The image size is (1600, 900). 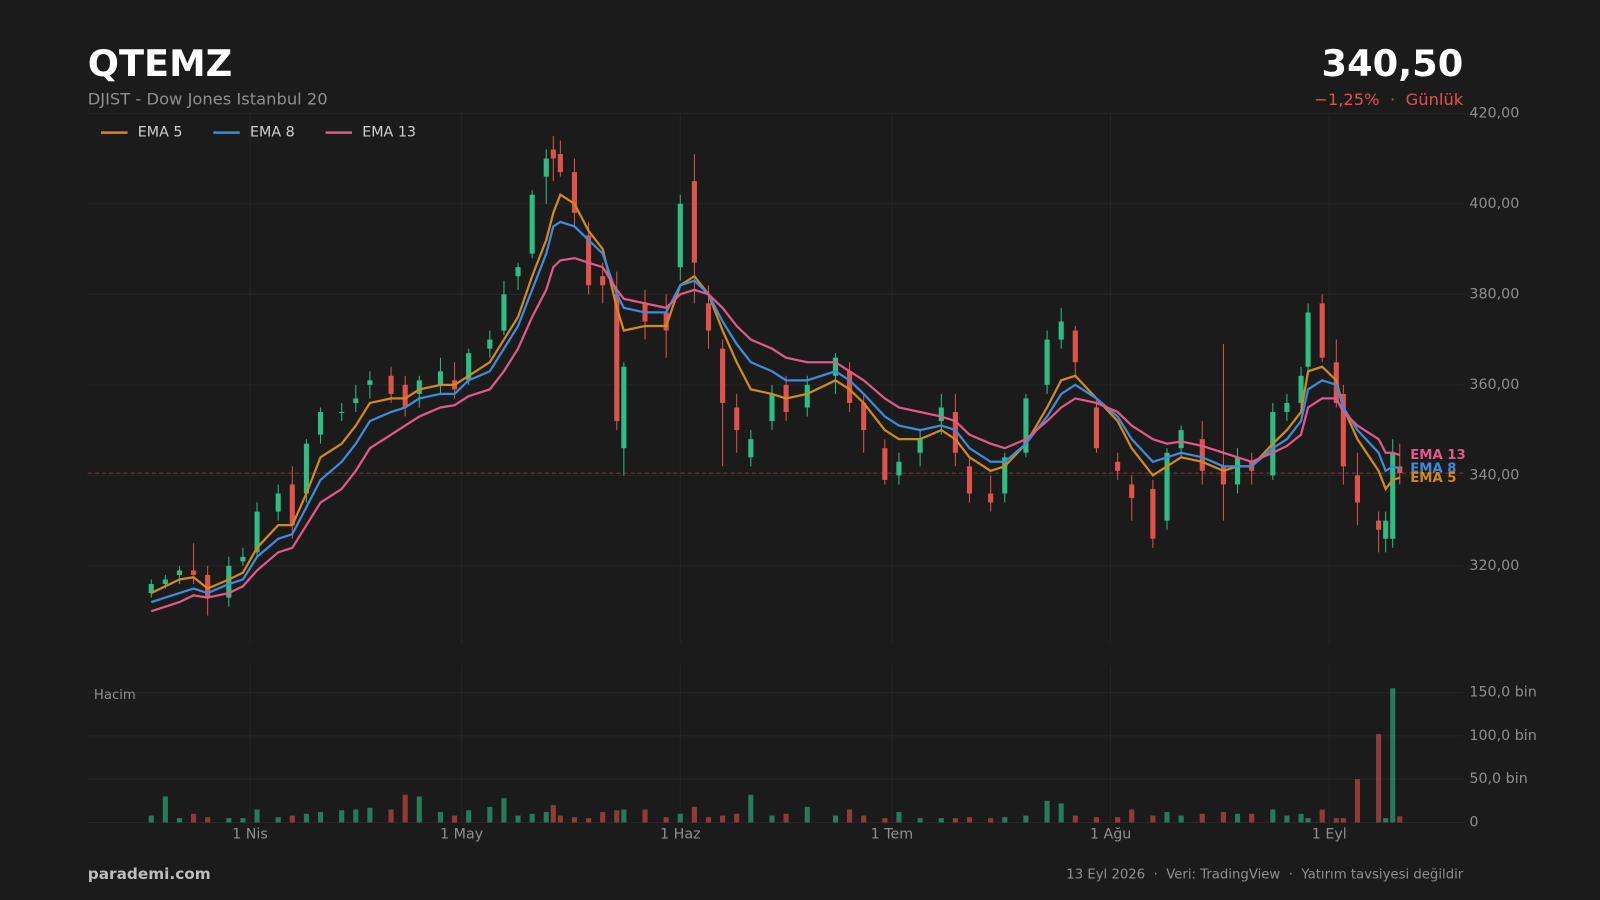 What do you see at coordinates (1433, 478) in the screenshot?
I see `ema-end-label: EMA 5` at bounding box center [1433, 478].